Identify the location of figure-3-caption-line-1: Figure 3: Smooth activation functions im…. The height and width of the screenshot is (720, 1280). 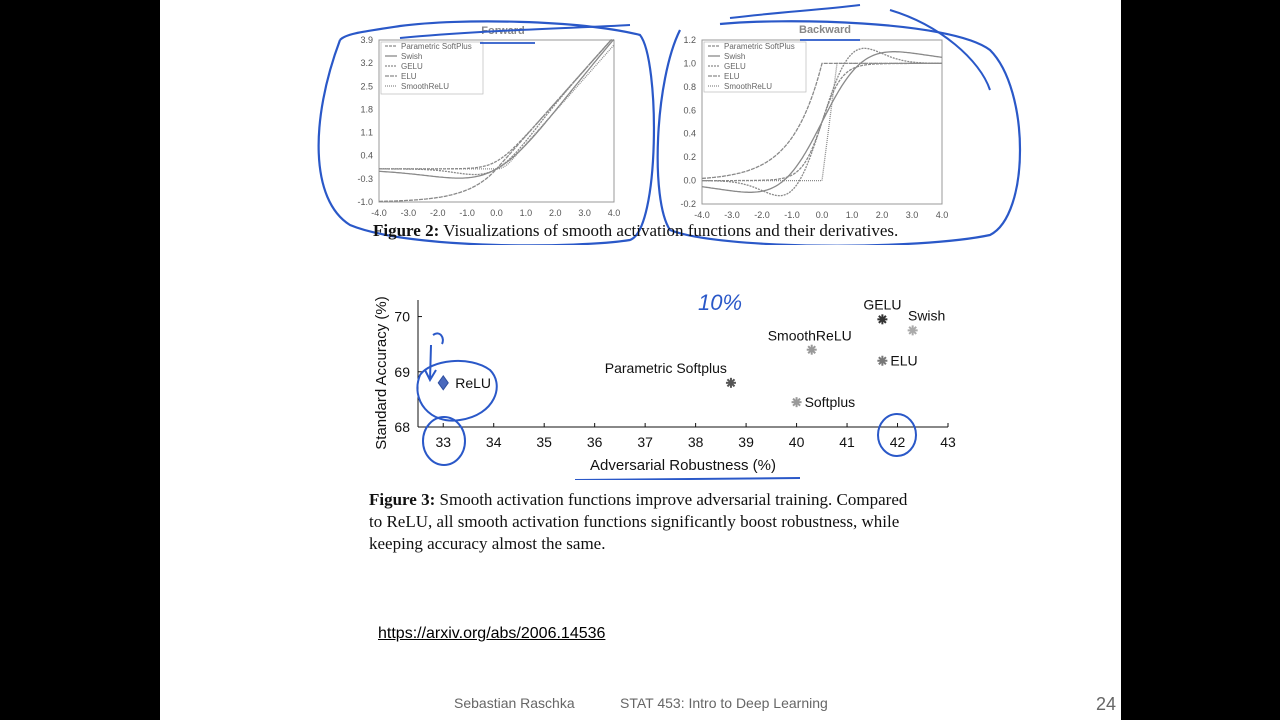
(669, 500).